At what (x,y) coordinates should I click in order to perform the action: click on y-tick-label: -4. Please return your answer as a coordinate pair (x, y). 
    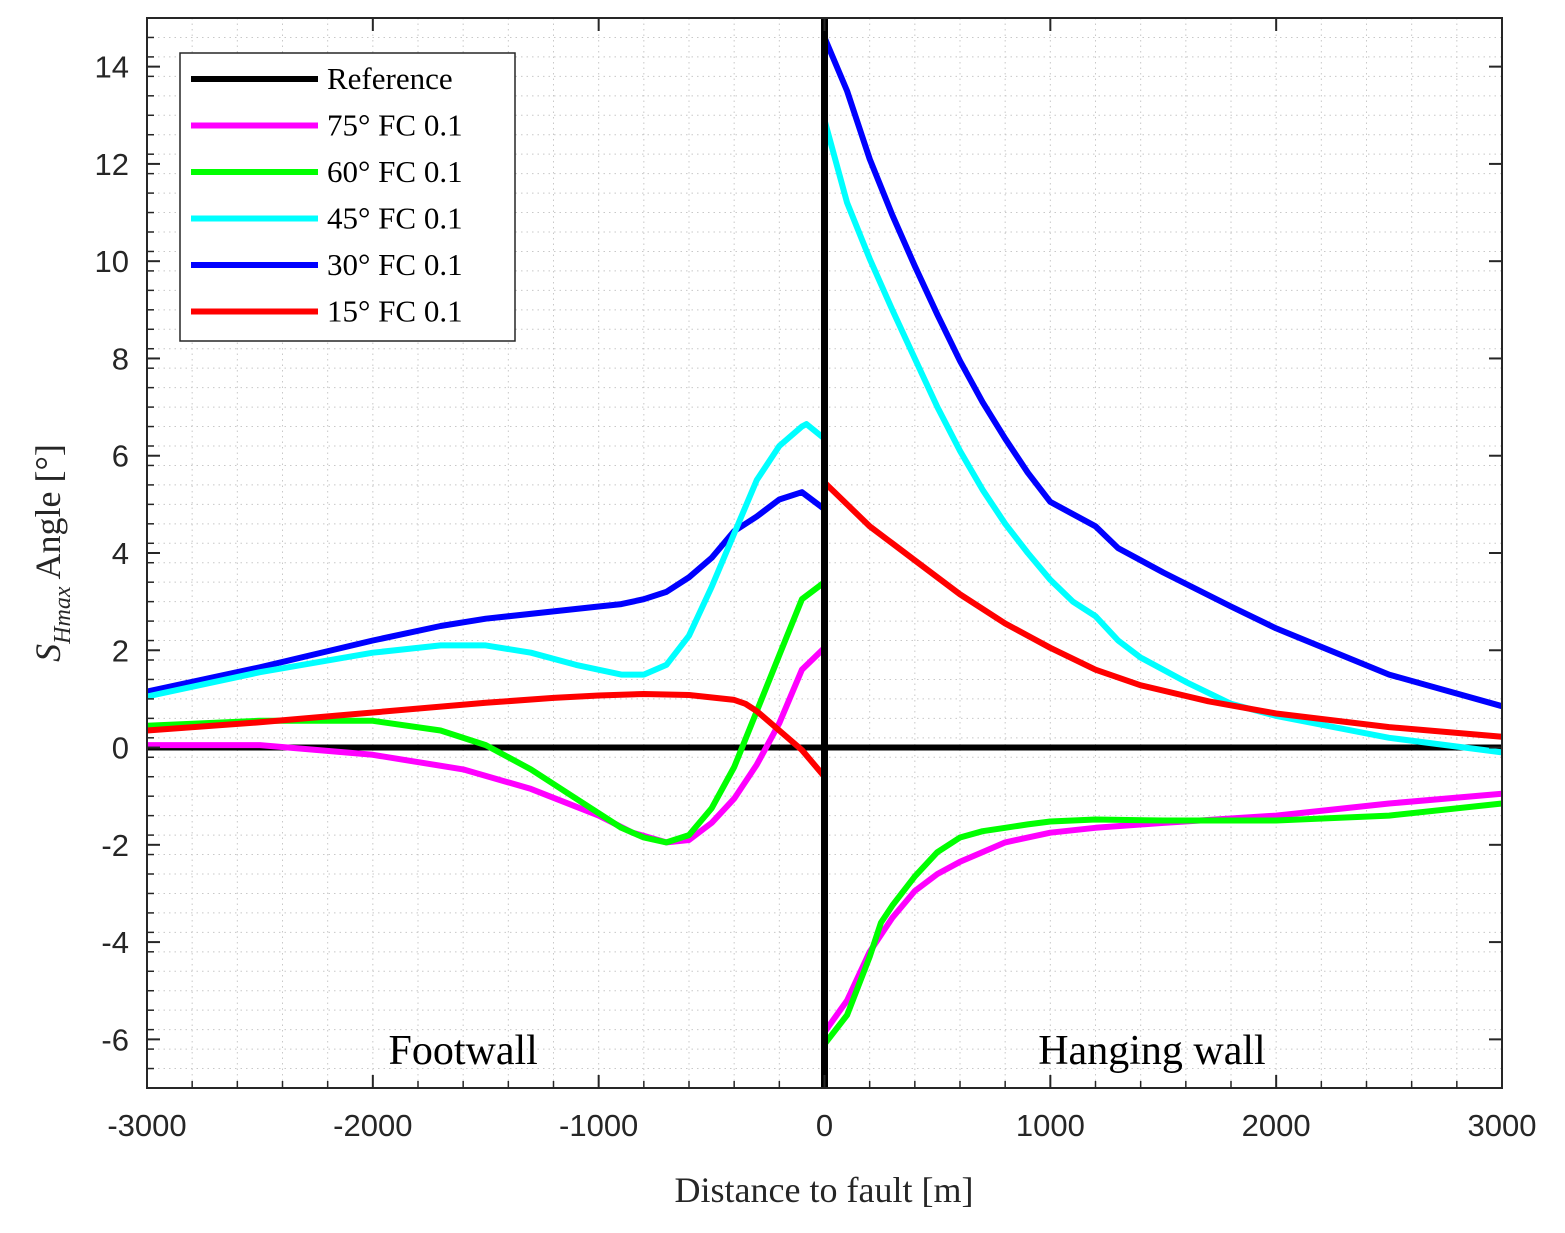
    Looking at the image, I should click on (115, 942).